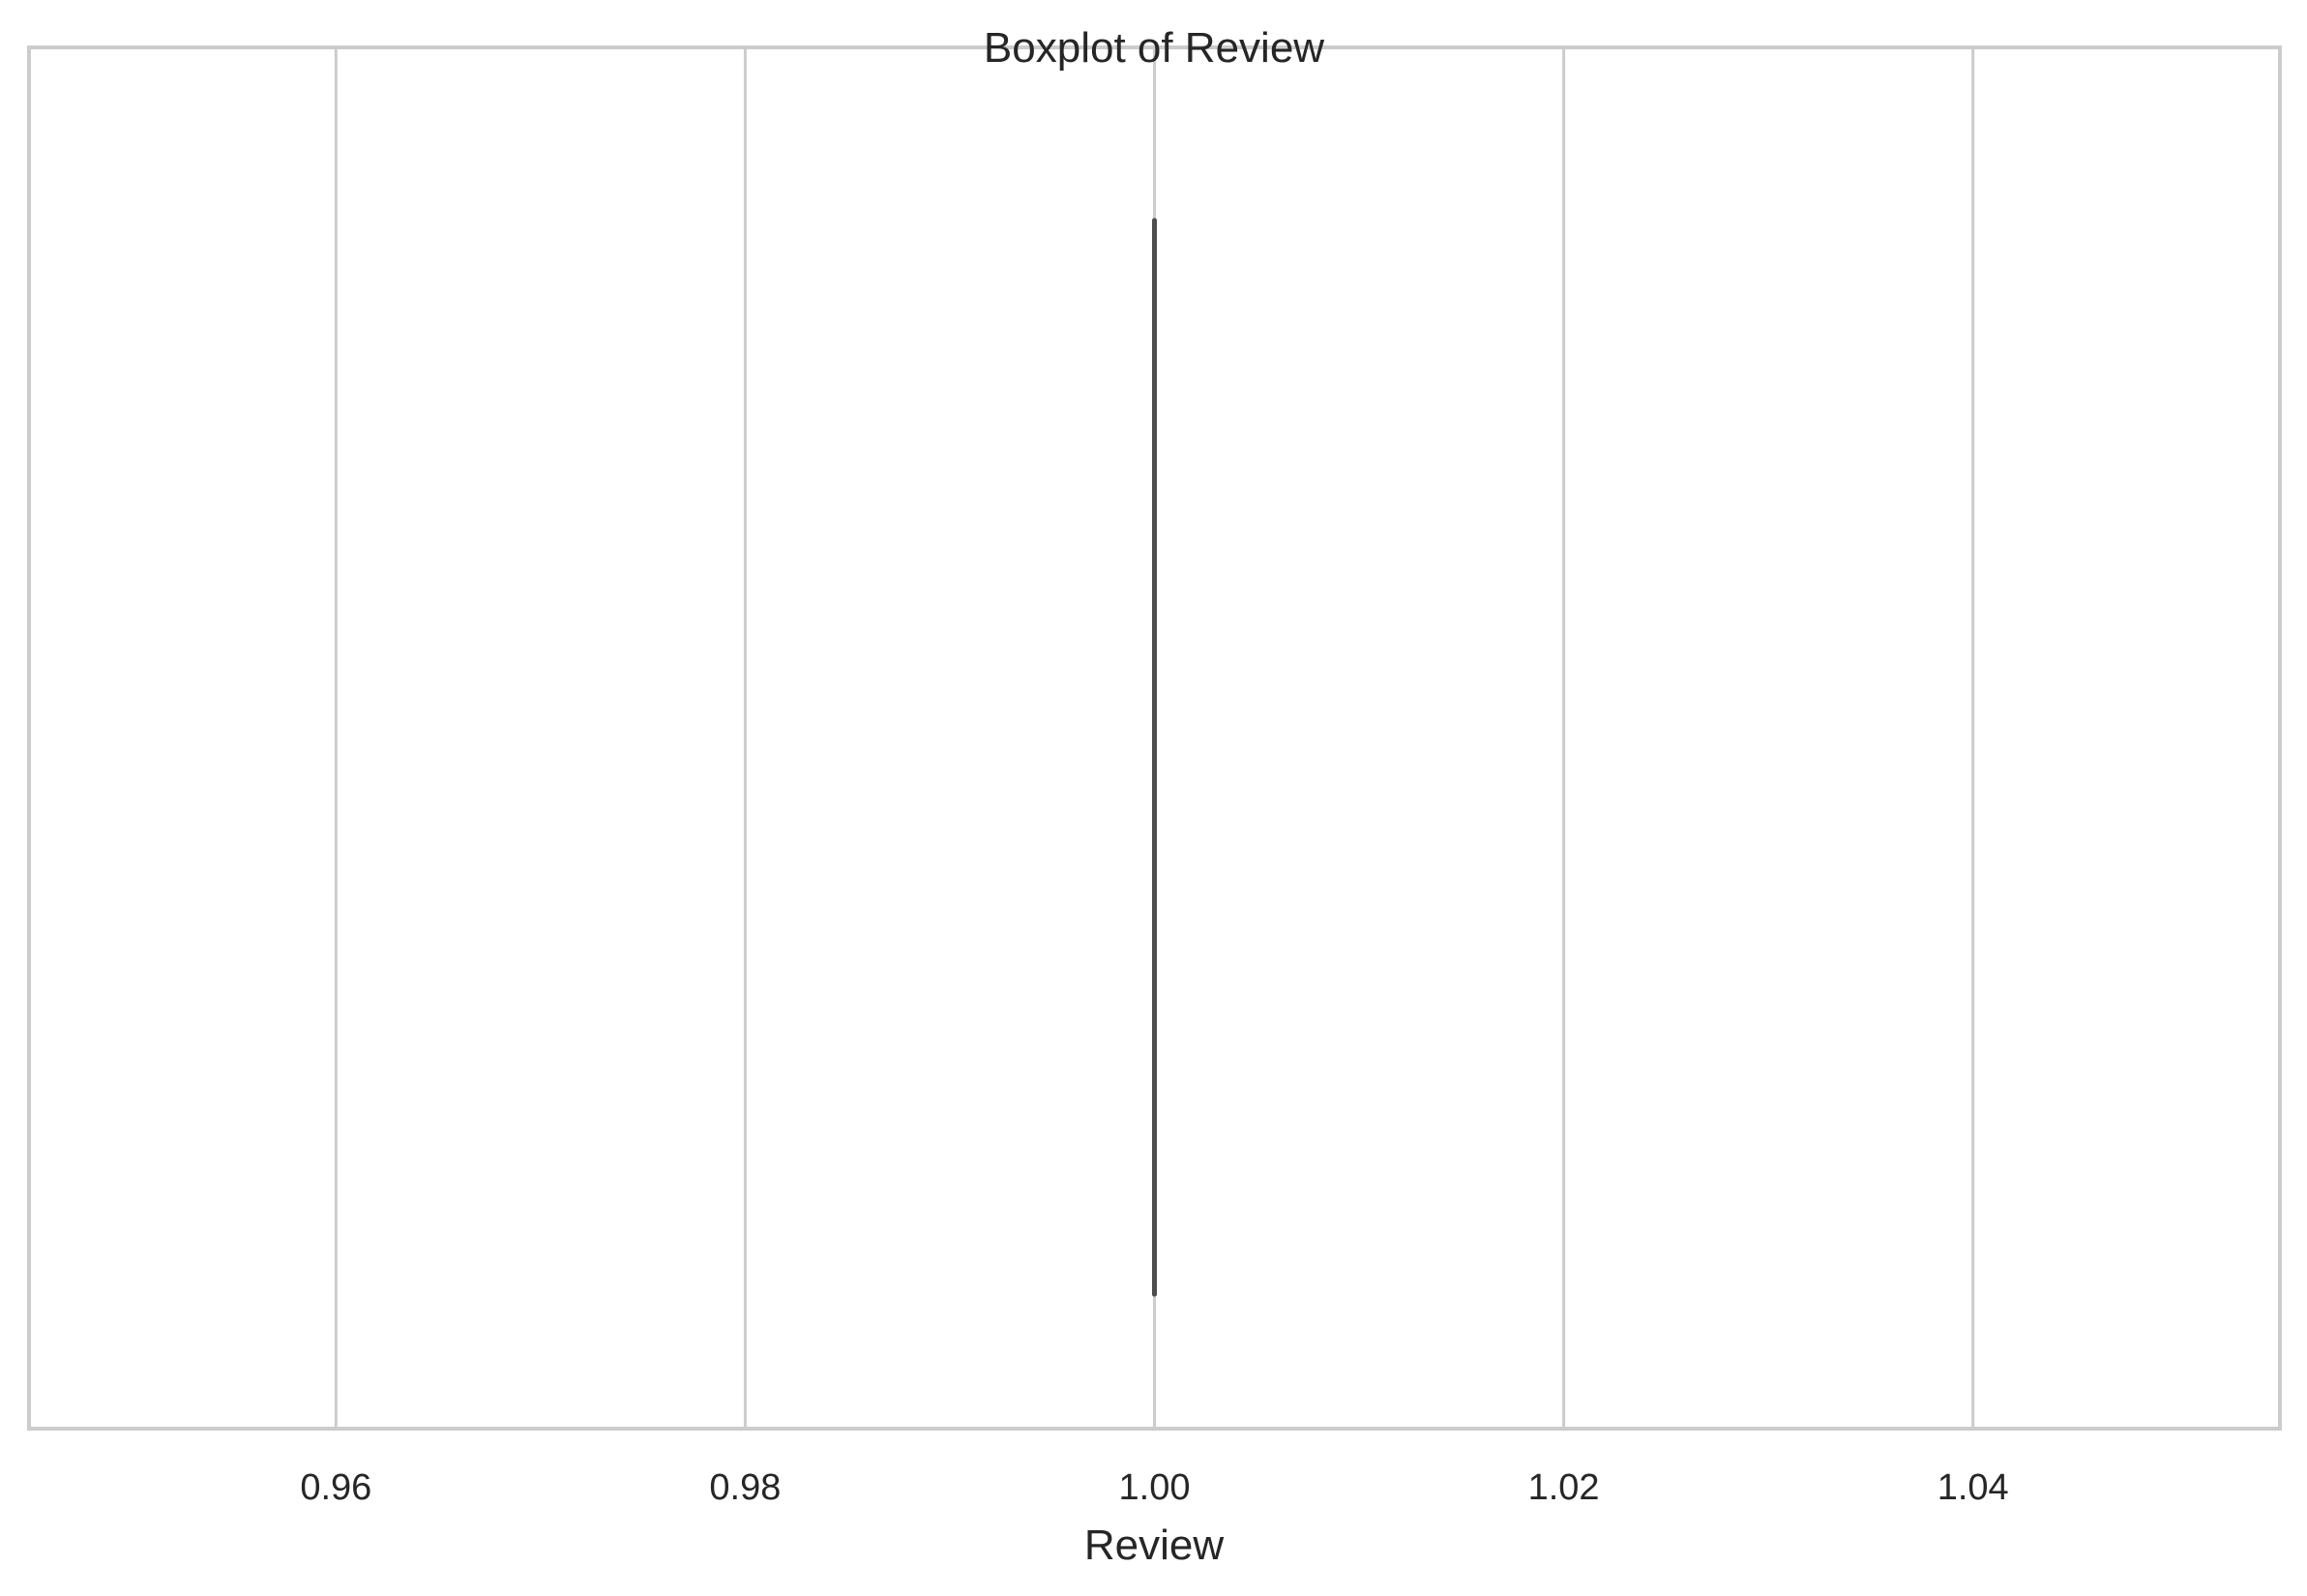 This screenshot has width=2307, height=1596. I want to click on x-tick-label: 1.02, so click(1564, 1487).